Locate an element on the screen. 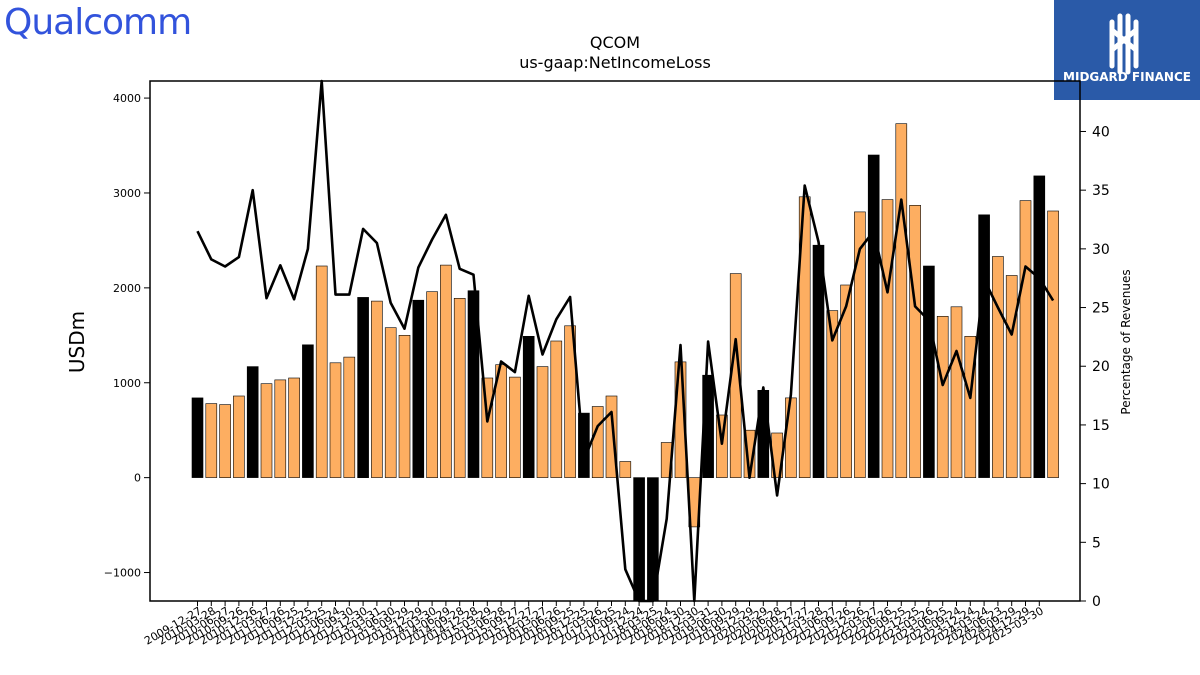 This screenshot has height=675, width=1200. chart-subtitle: us-gaap:NetIncomeLoss is located at coordinates (615, 62).